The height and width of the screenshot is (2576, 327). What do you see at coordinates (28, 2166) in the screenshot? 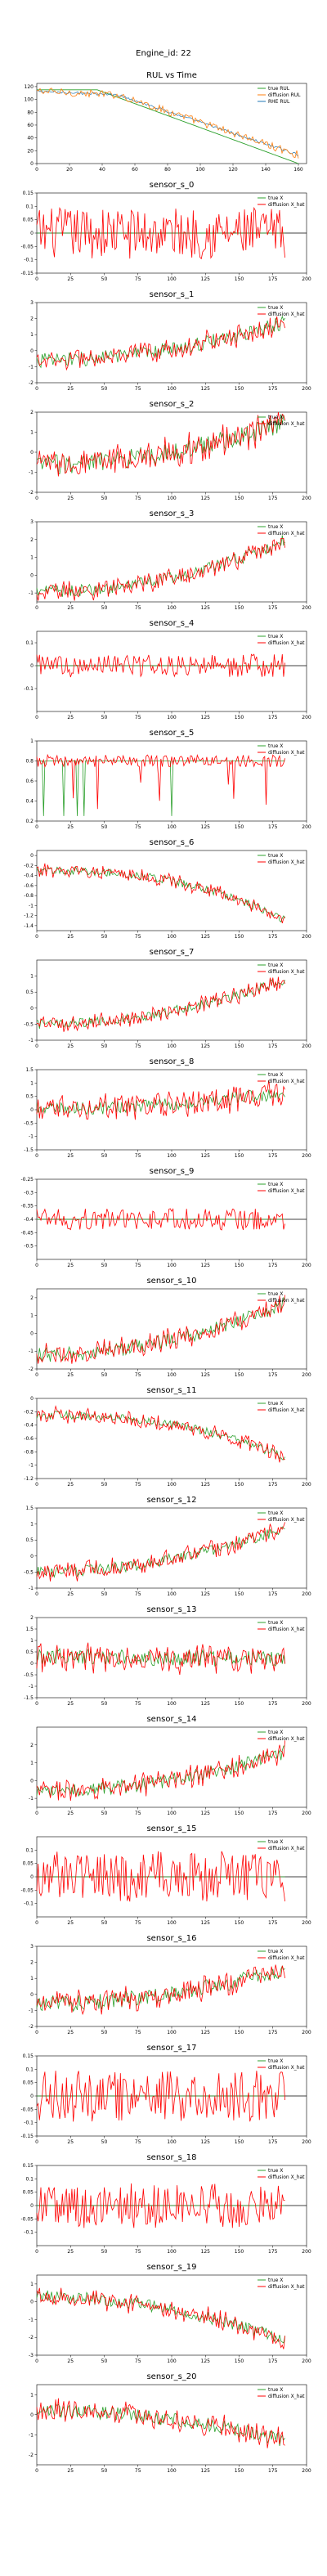
I see `y-tick-label: 0.15` at bounding box center [28, 2166].